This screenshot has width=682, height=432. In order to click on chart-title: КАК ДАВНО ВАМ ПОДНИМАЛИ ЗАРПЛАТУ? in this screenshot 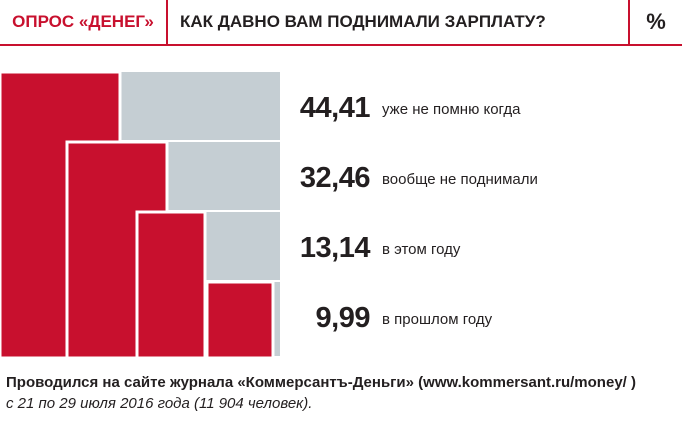, I will do `click(363, 21)`.